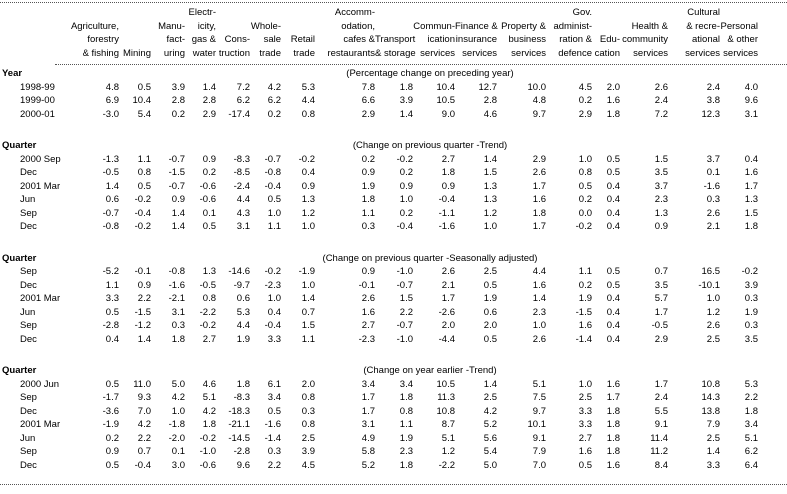  Describe the element at coordinates (661, 186) in the screenshot. I see `value-cell: 3.7` at that location.